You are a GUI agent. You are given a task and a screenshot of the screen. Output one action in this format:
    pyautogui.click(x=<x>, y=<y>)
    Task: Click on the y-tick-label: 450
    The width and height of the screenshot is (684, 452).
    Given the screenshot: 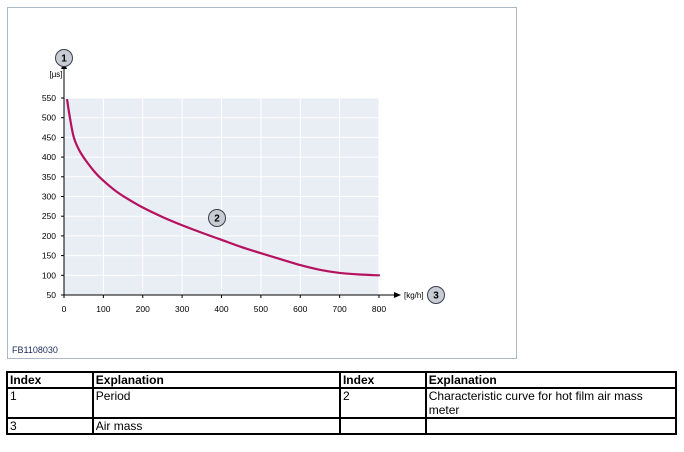 What is the action you would take?
    pyautogui.click(x=49, y=137)
    